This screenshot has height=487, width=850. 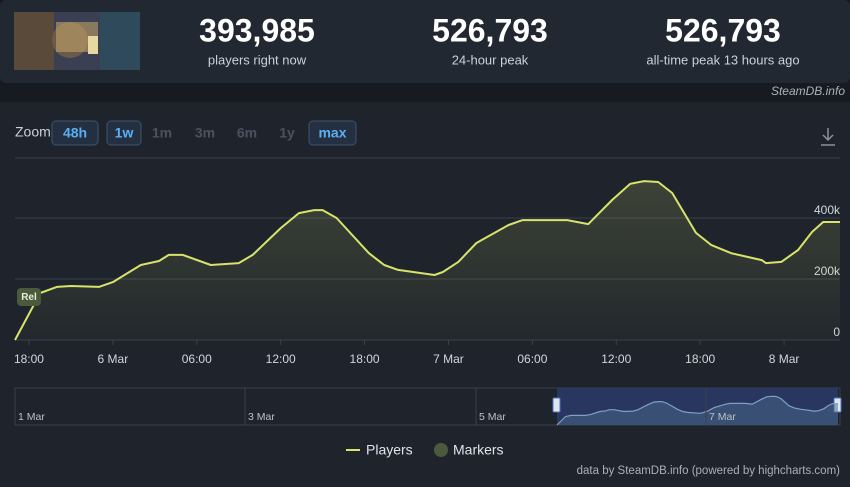 I want to click on zoom-button: 6m, so click(x=247, y=133).